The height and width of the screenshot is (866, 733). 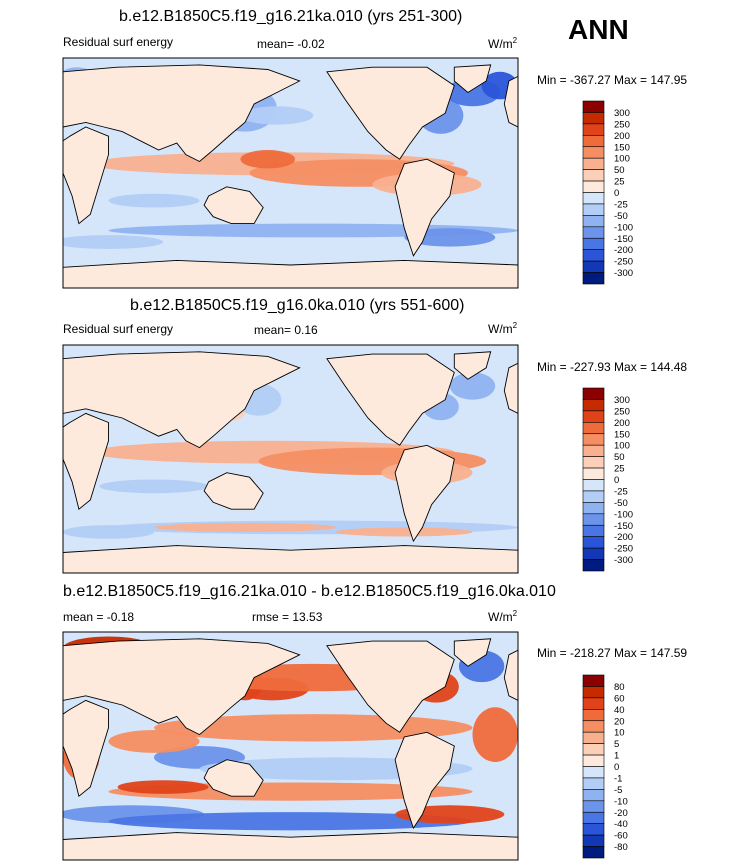 What do you see at coordinates (623, 560) in the screenshot?
I see `colorbar-tick-label: -300` at bounding box center [623, 560].